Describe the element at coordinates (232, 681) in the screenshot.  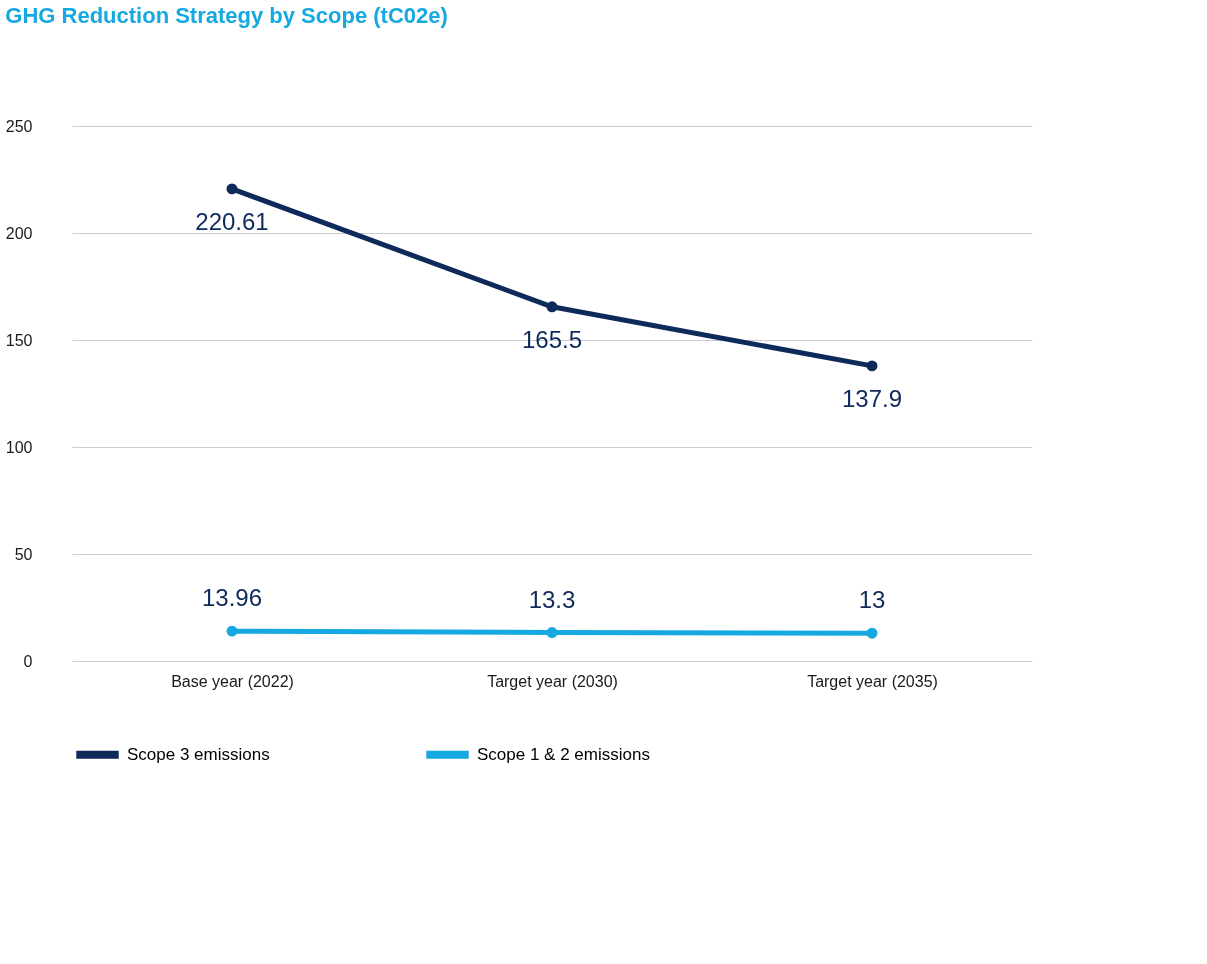
I see `x-tick-label: Base year (2022)` at that location.